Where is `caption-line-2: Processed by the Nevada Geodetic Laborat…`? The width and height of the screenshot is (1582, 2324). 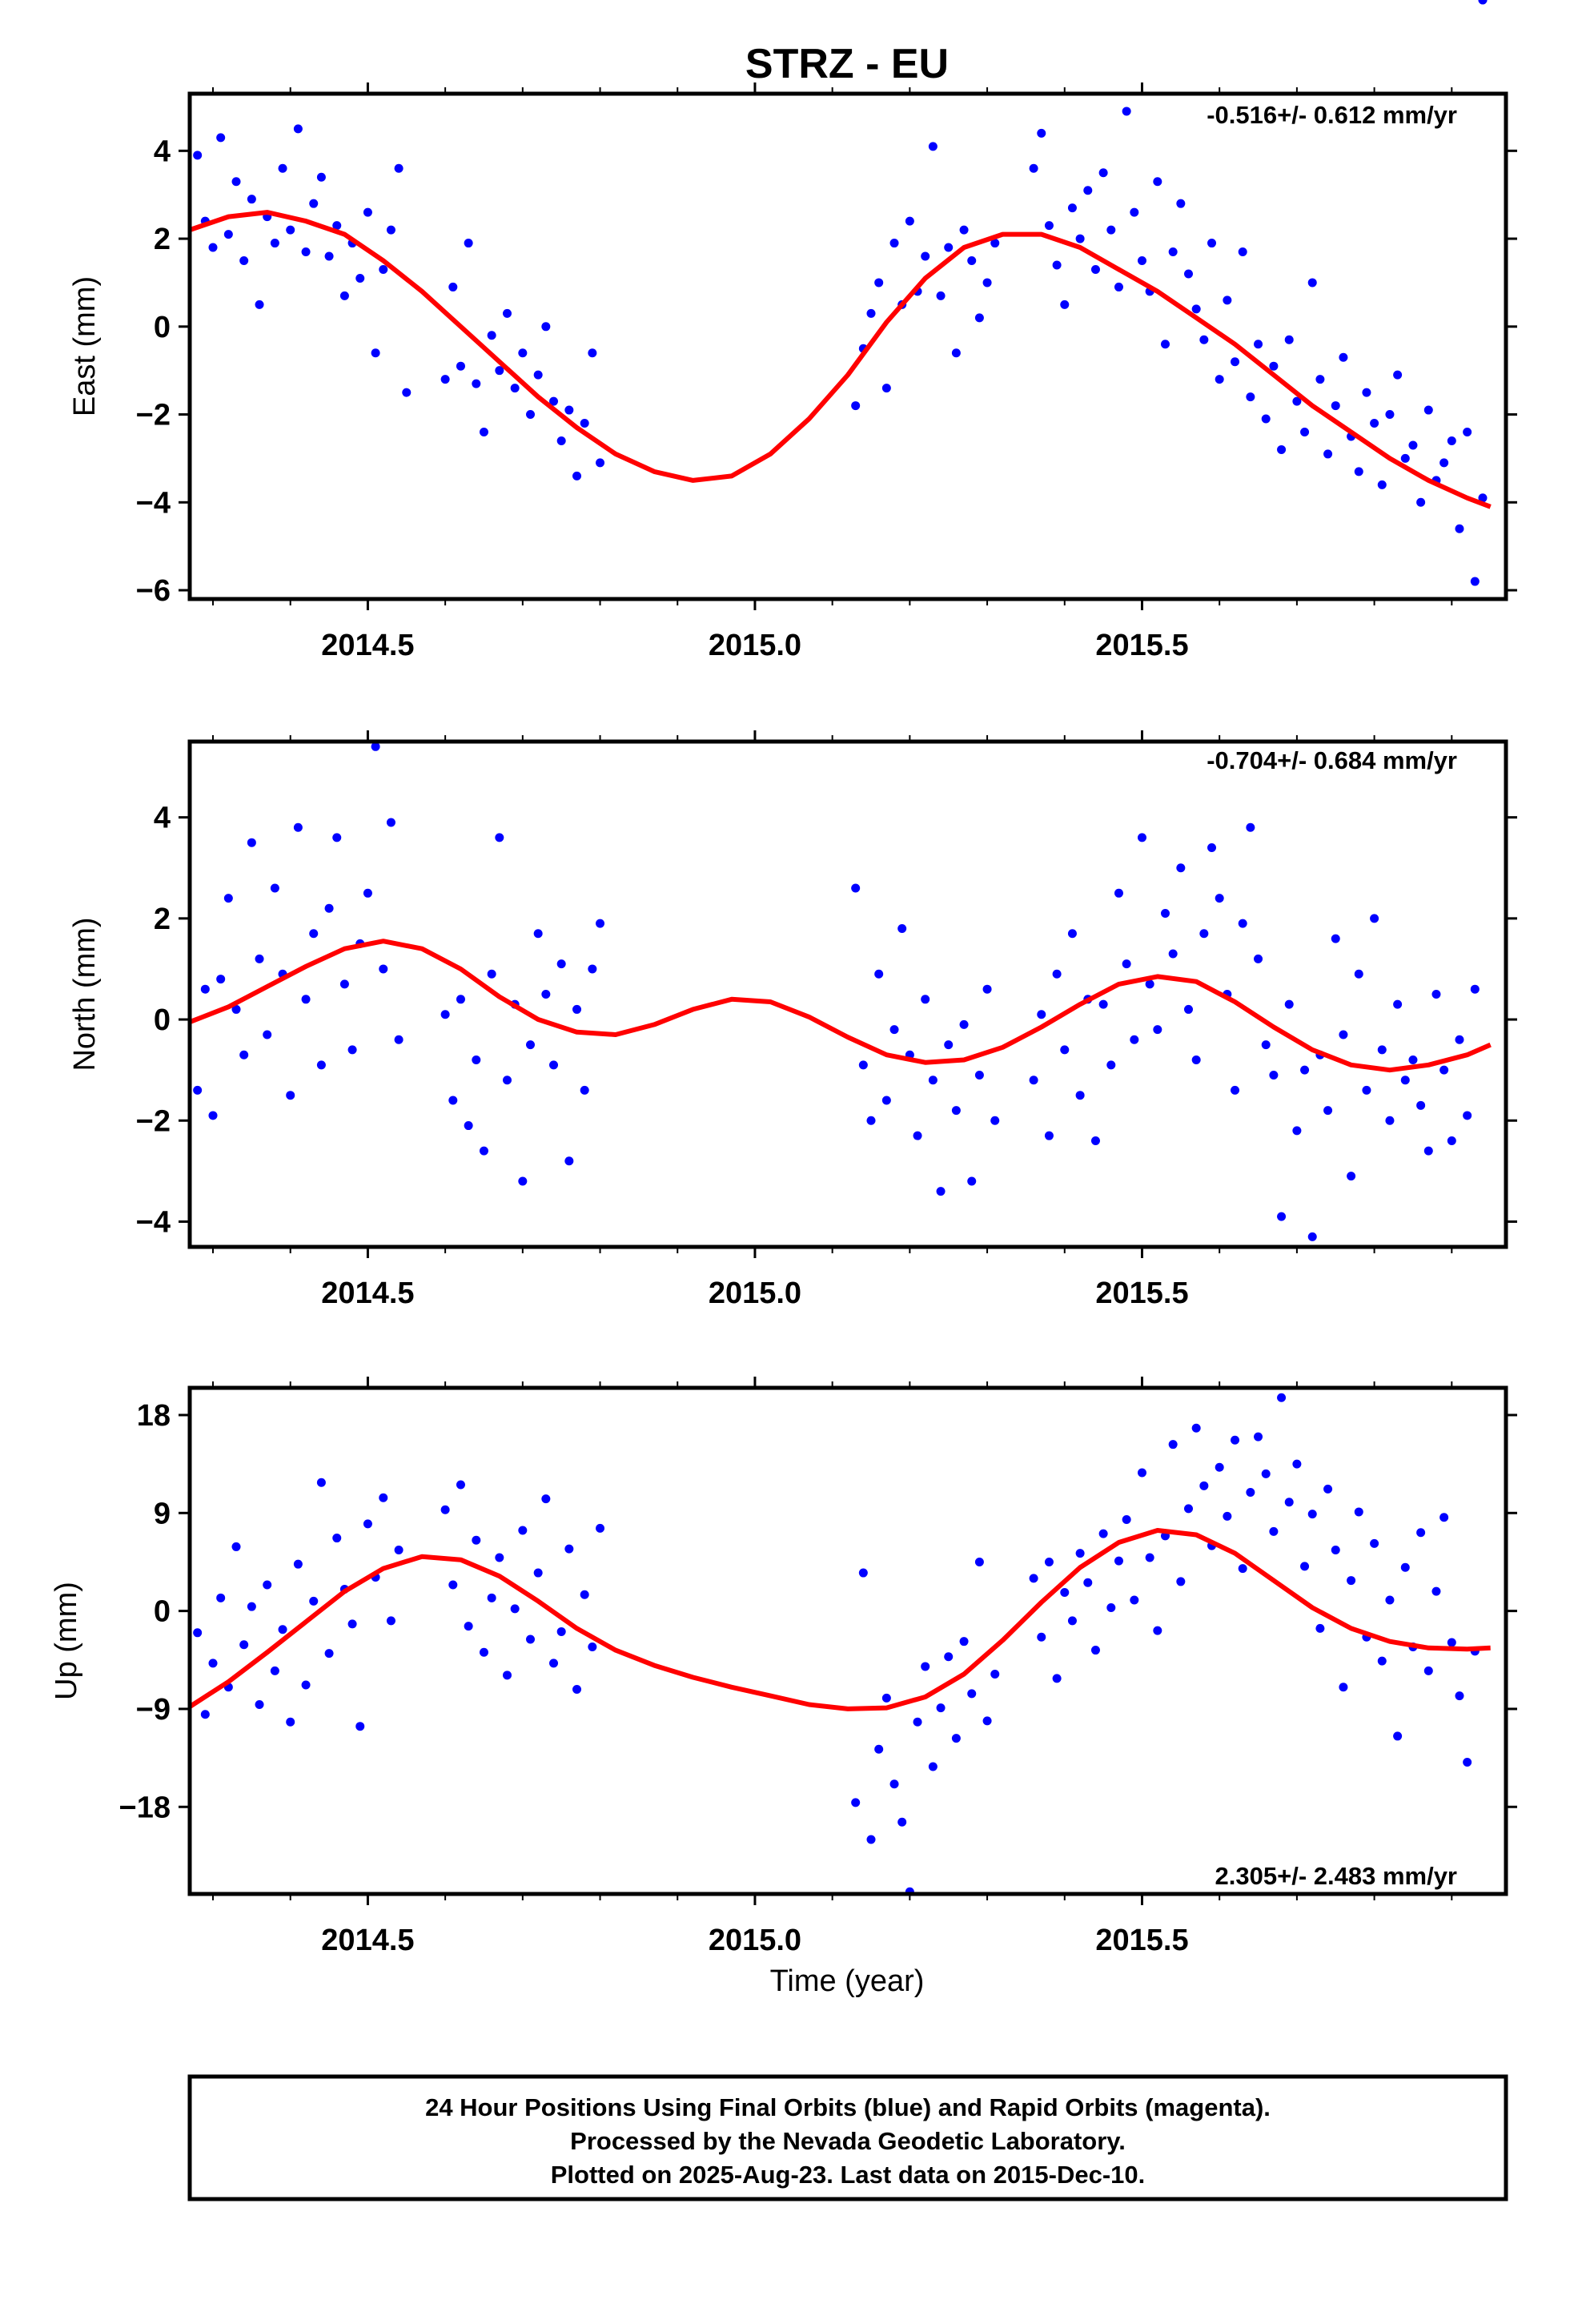 caption-line-2: Processed by the Nevada Geodetic Laborat… is located at coordinates (848, 2141).